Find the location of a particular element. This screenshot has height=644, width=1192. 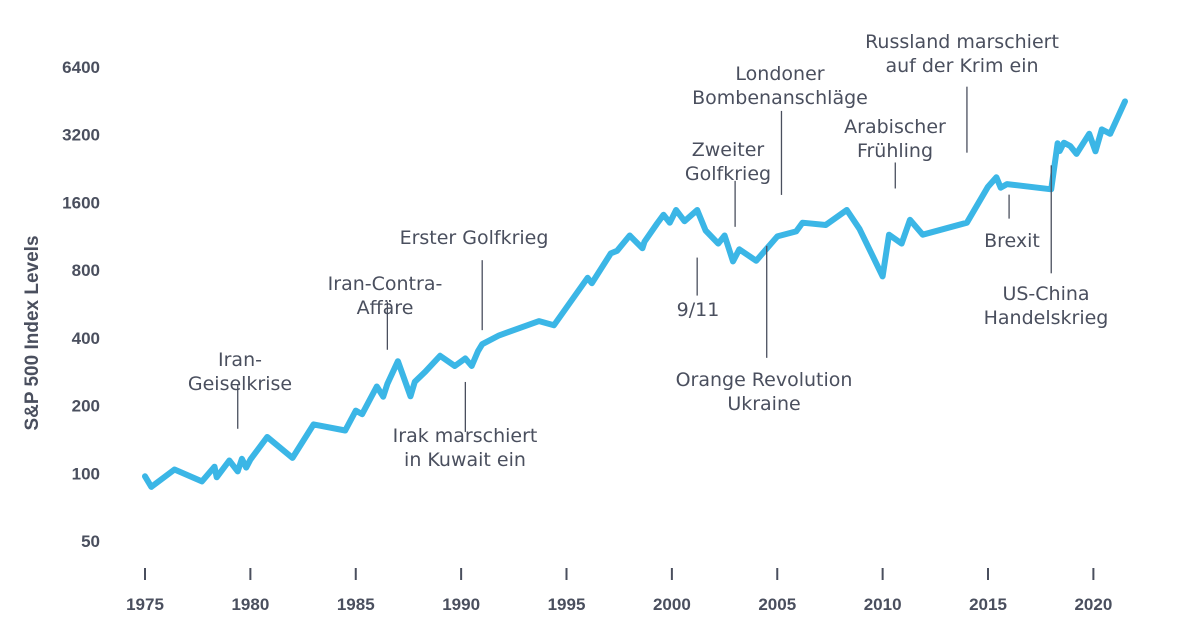

annotation-label: Erster Golfkrieg is located at coordinates (474, 238).